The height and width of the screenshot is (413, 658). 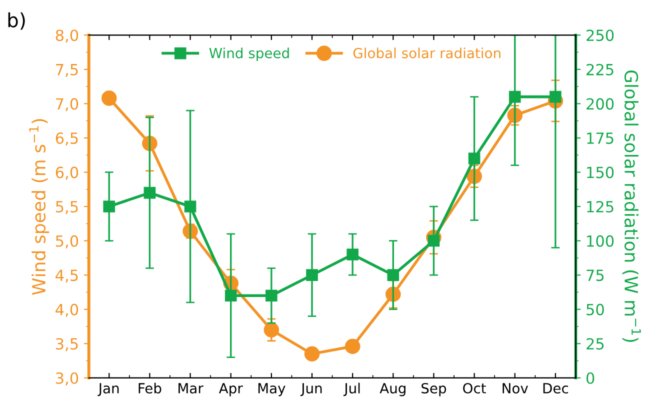 What do you see at coordinates (272, 389) in the screenshot?
I see `x-tick-label: May` at bounding box center [272, 389].